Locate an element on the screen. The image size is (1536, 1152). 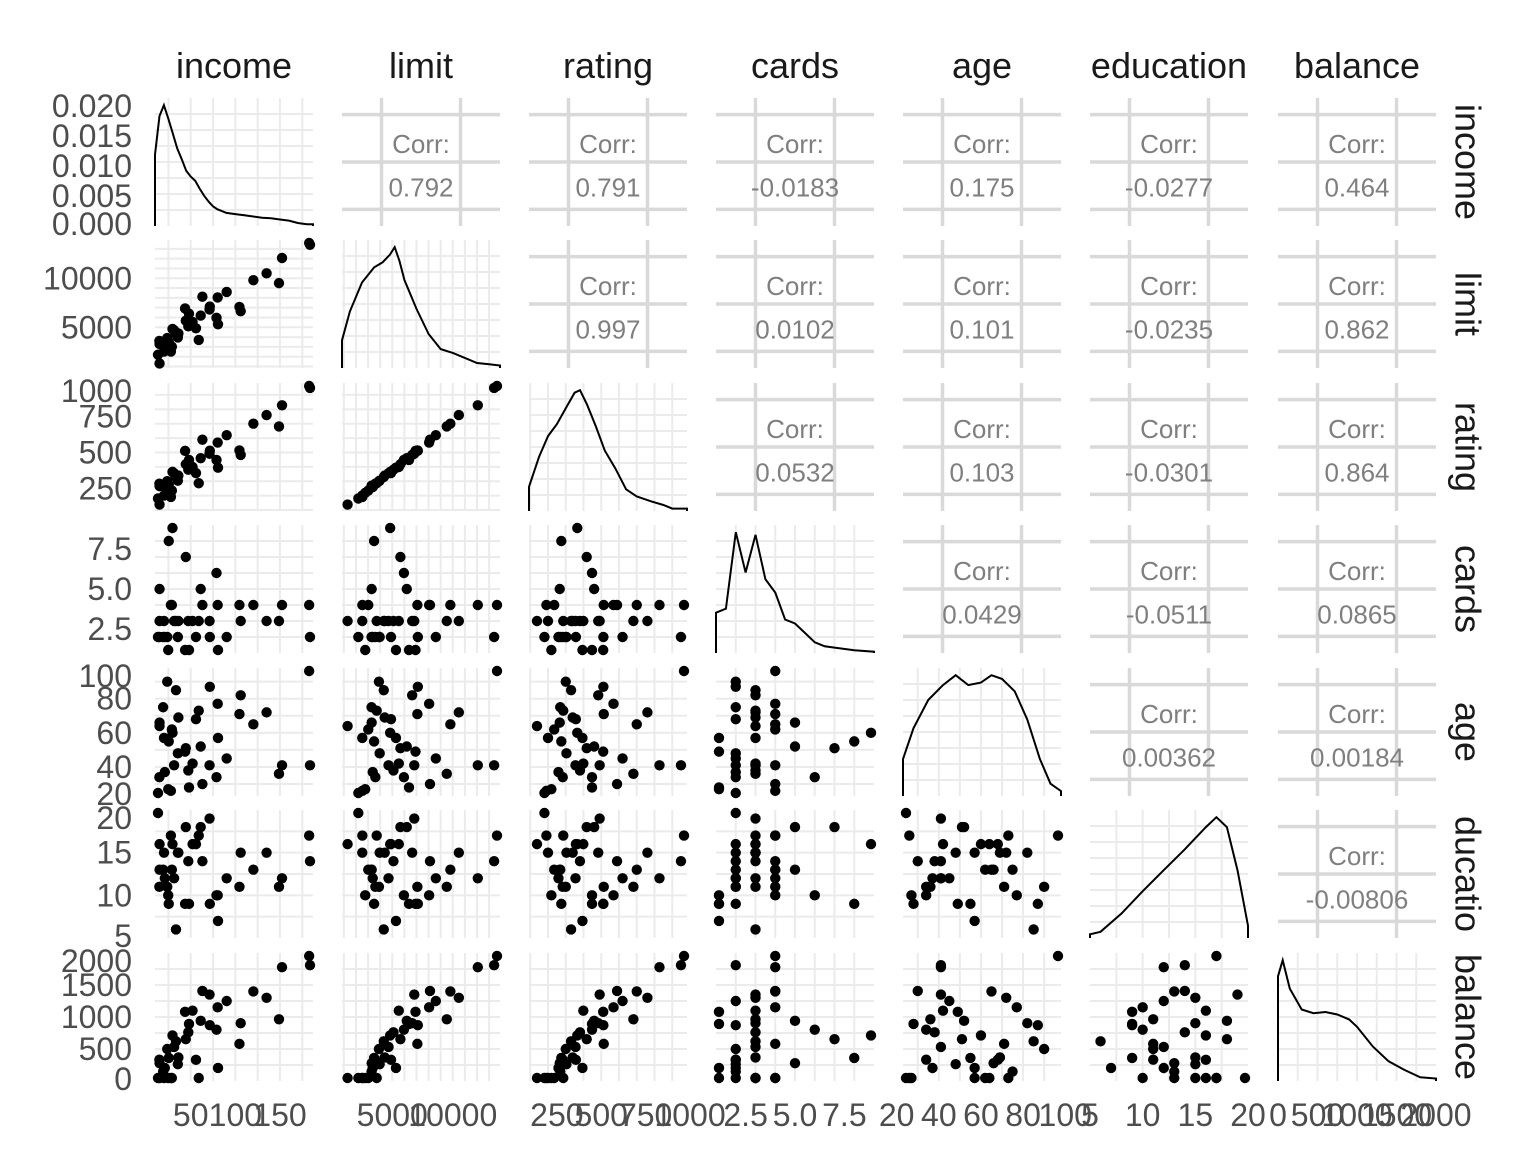
panel-balance-balance is located at coordinates (1357, 1017).